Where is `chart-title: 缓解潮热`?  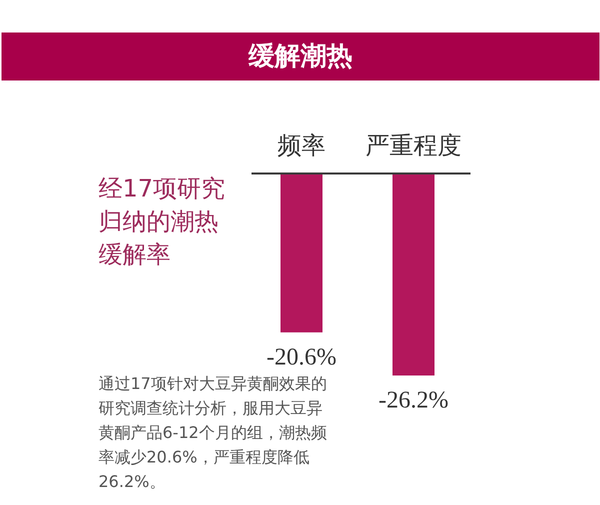 chart-title: 缓解潮热 is located at coordinates (300, 57).